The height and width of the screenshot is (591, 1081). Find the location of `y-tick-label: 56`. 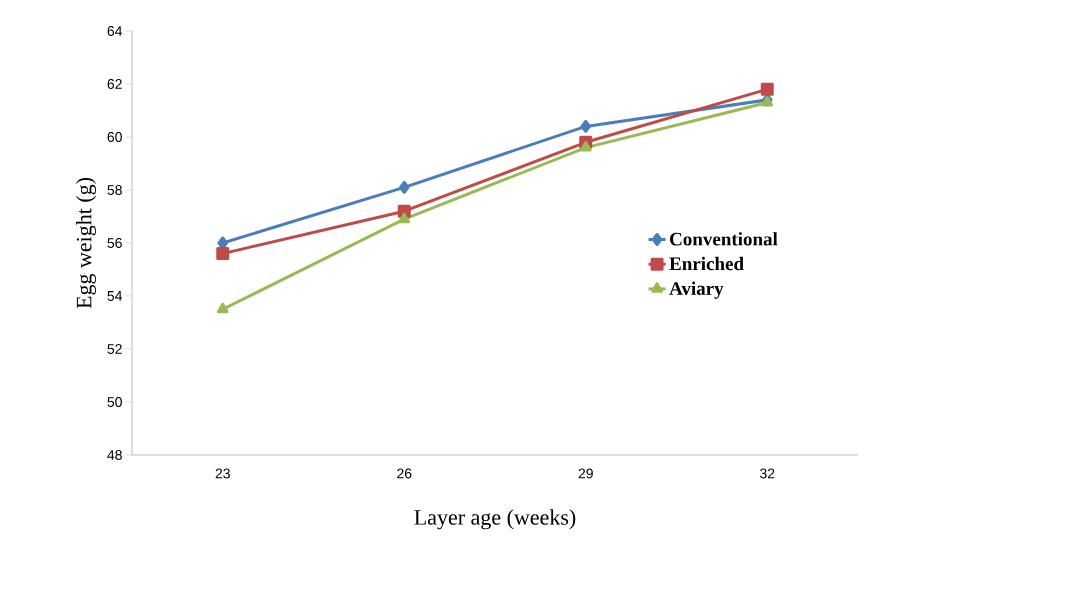

y-tick-label: 56 is located at coordinates (114, 243).